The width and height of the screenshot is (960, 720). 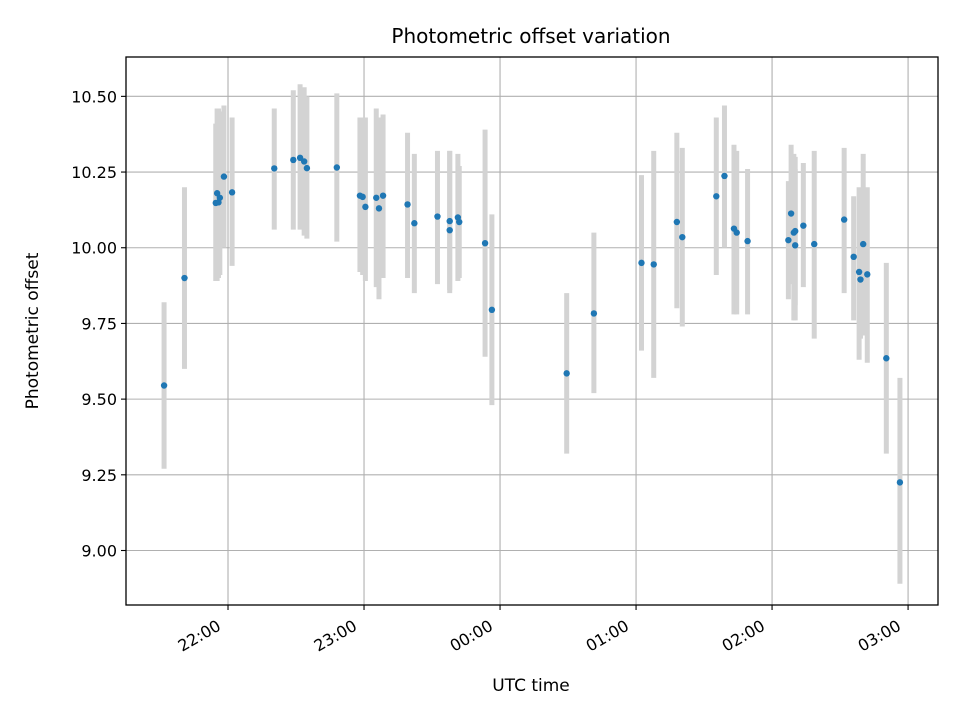 I want to click on y-tick-label: 9.75, so click(x=99, y=323).